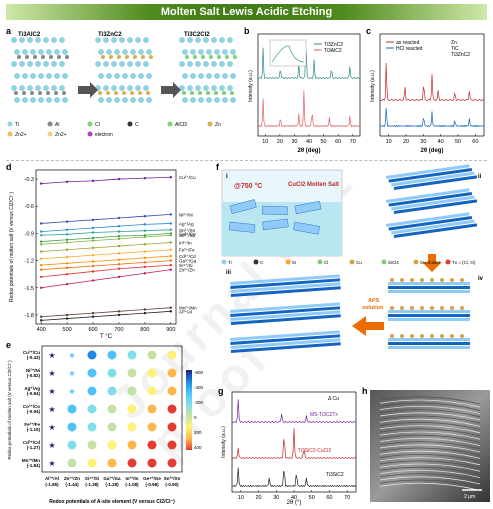  I want to click on marker-zn: Zn, so click(454, 43).